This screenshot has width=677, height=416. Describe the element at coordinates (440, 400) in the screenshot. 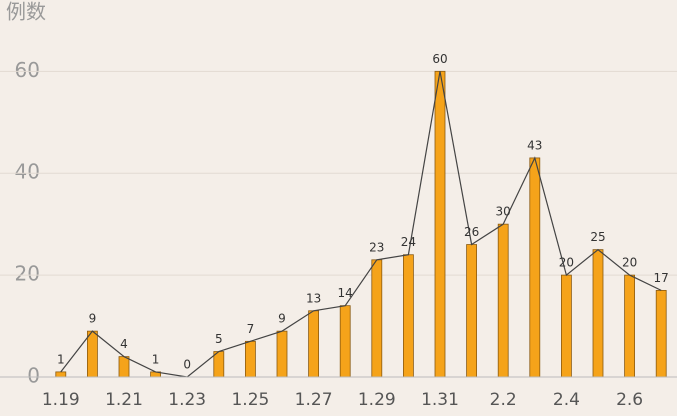

I see `x-tick-label: 1.31` at that location.